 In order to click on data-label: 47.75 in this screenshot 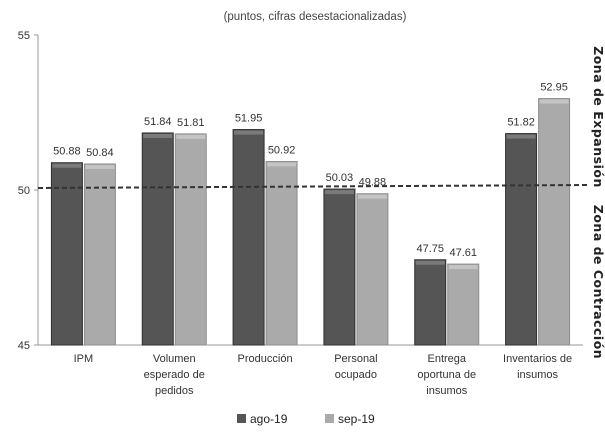, I will do `click(430, 249)`.